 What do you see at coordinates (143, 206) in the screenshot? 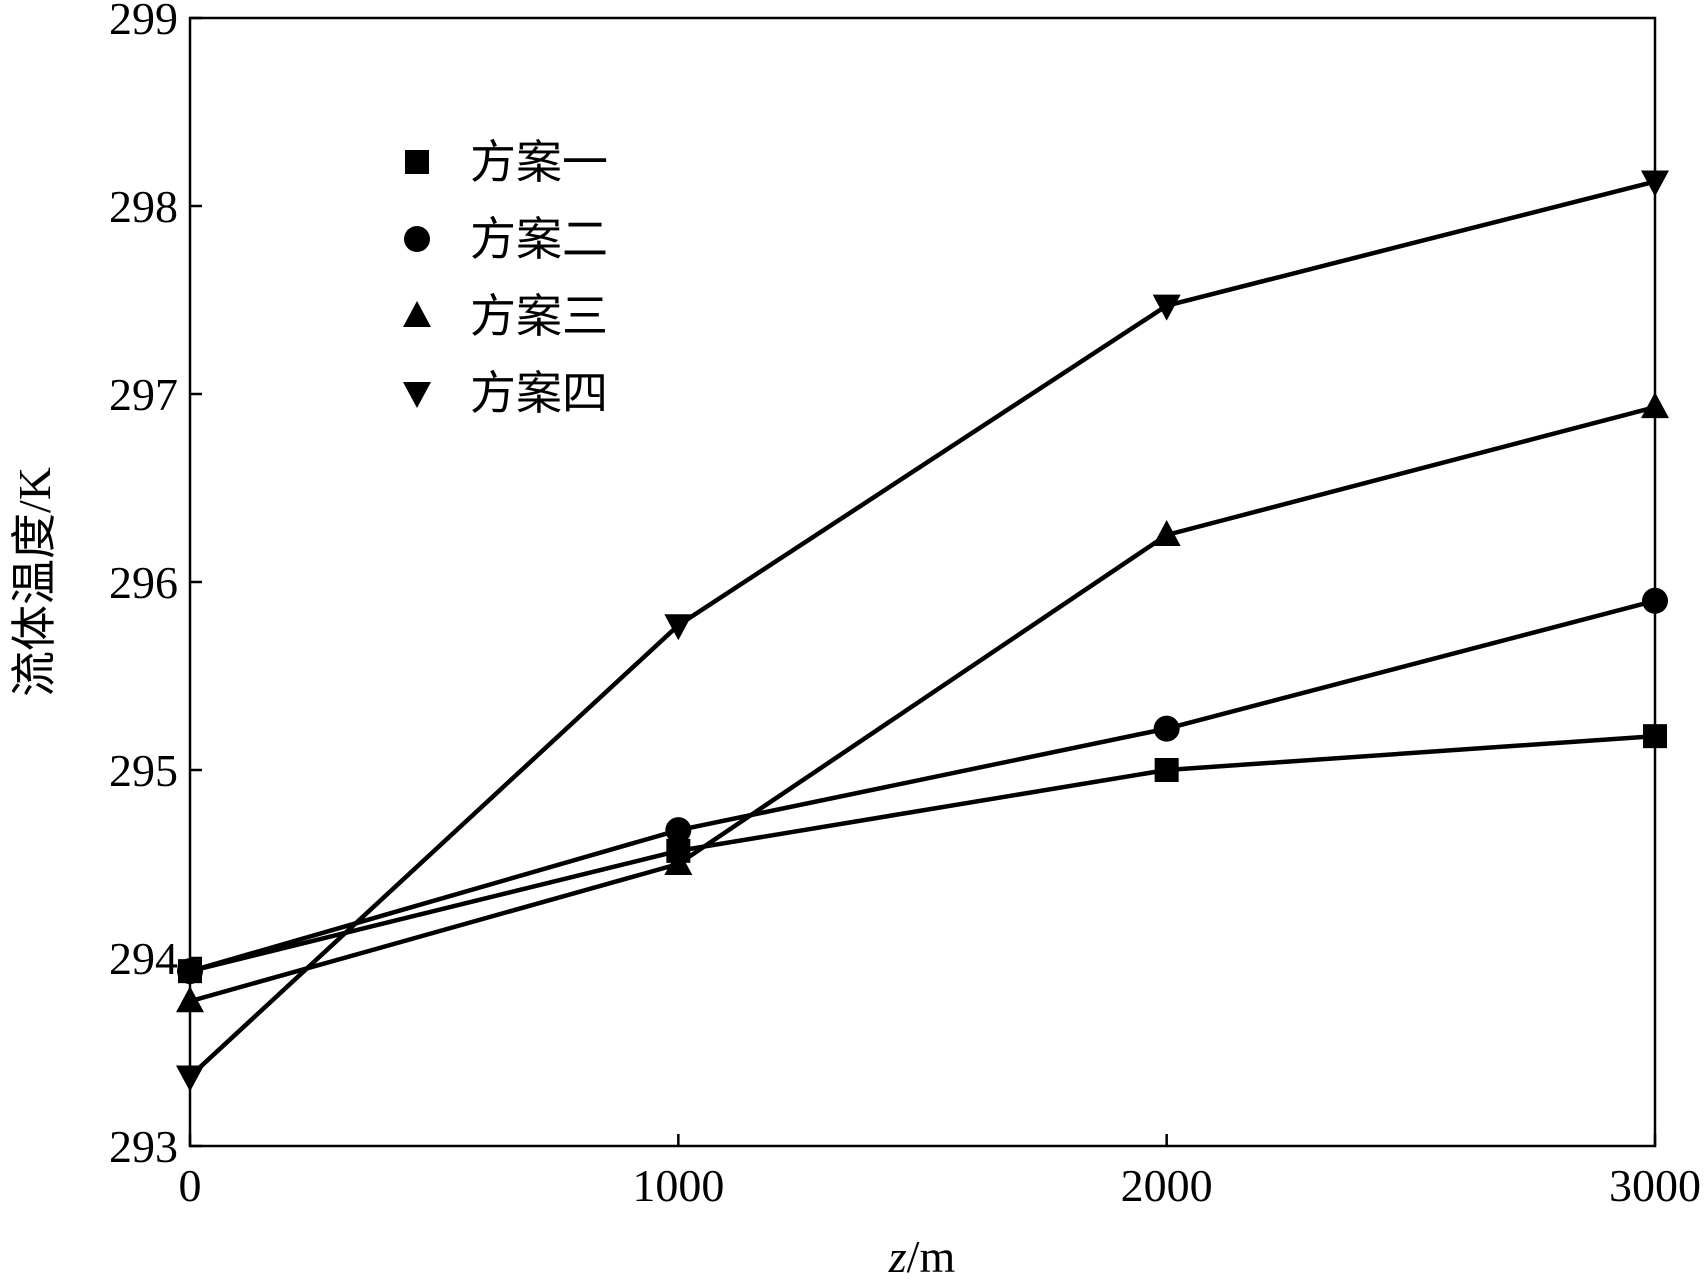
I see `y-tick-label: 298` at bounding box center [143, 206].